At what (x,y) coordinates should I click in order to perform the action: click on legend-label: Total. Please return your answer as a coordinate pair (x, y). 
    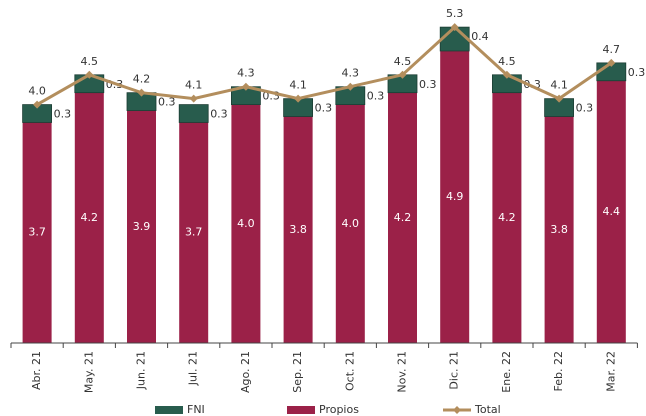
    Looking at the image, I should click on (487, 409).